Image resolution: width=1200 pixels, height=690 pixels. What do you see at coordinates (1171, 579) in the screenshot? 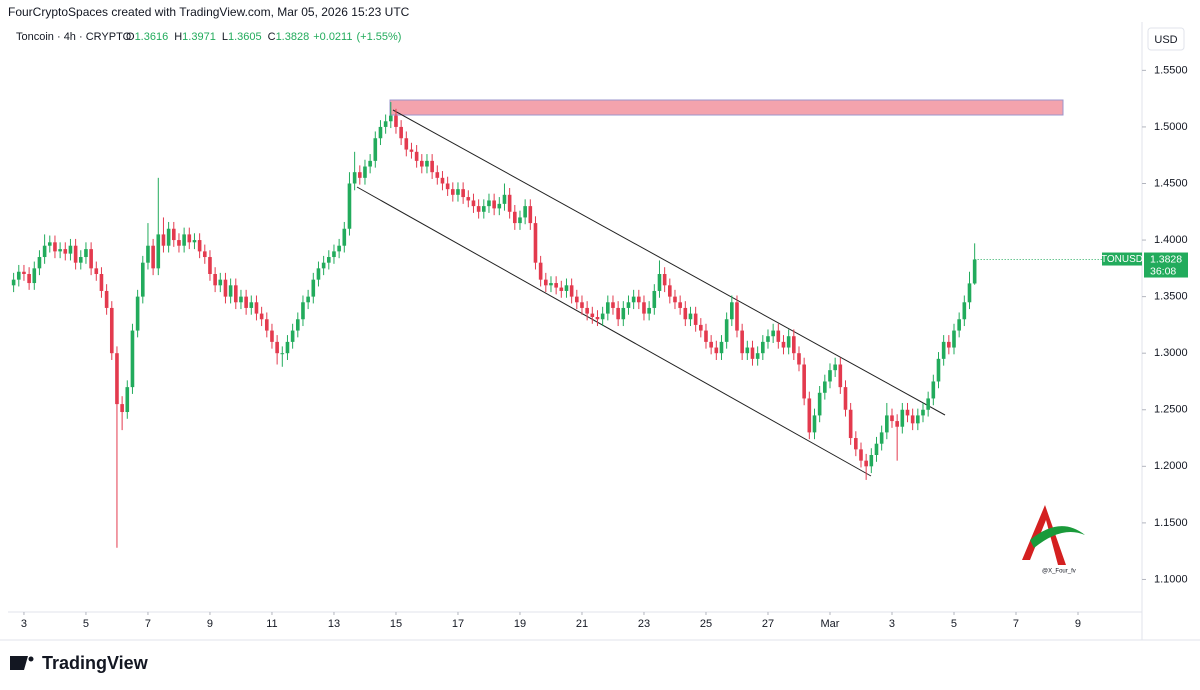
I see `y-tick-label: 1.1000` at bounding box center [1171, 579].